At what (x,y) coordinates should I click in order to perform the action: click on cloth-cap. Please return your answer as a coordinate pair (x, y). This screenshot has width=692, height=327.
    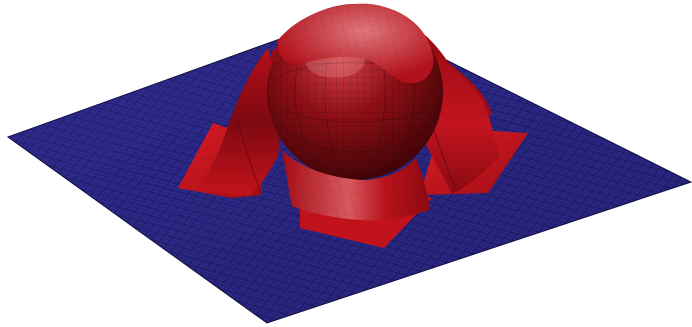
    Looking at the image, I should click on (355, 43).